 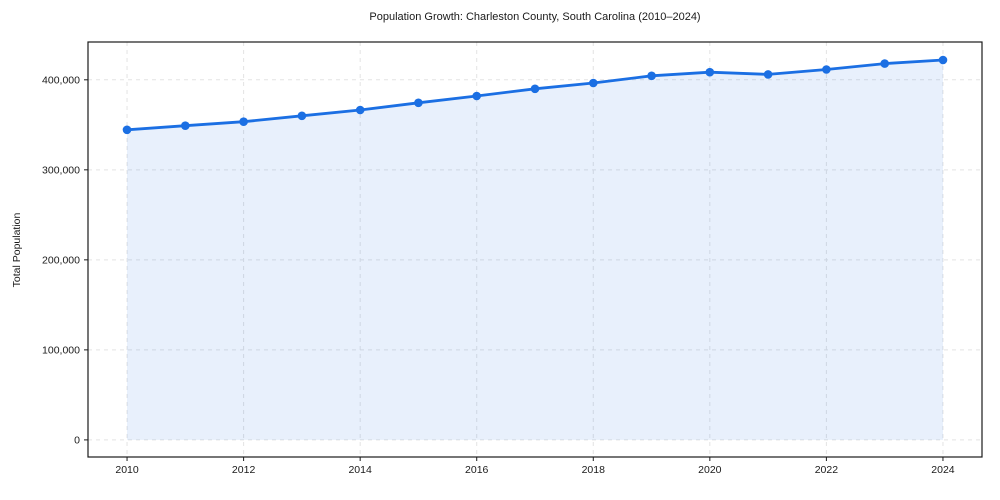 What do you see at coordinates (360, 470) in the screenshot?
I see `x-tick-label: 2014` at bounding box center [360, 470].